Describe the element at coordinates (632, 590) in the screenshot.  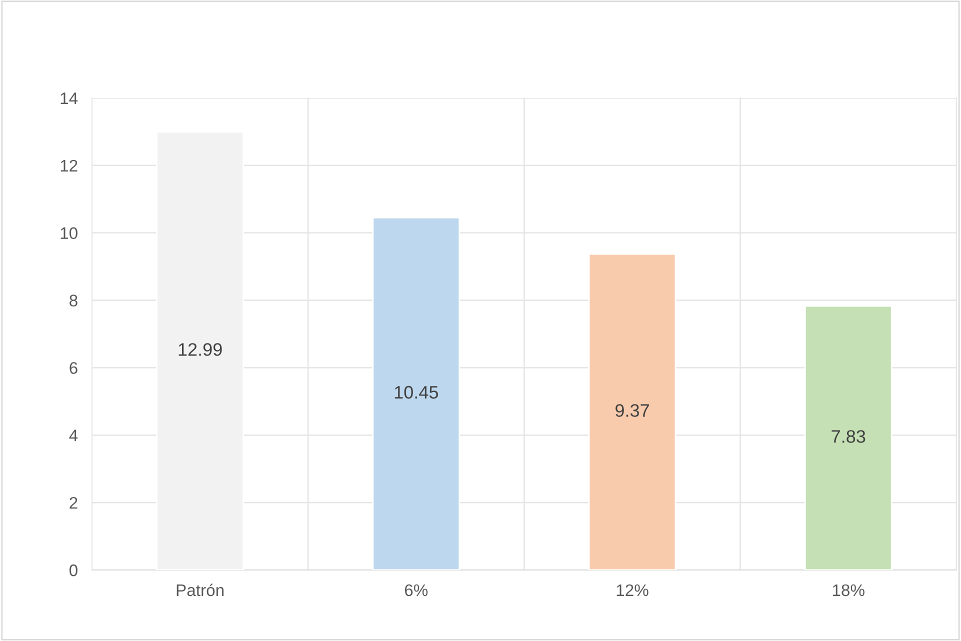
I see `x-tick-label: 12%` at that location.